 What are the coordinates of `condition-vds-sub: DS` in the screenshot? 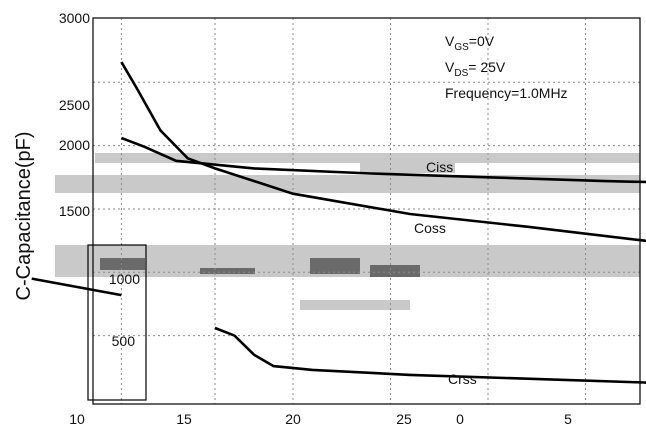 It's located at (461, 73).